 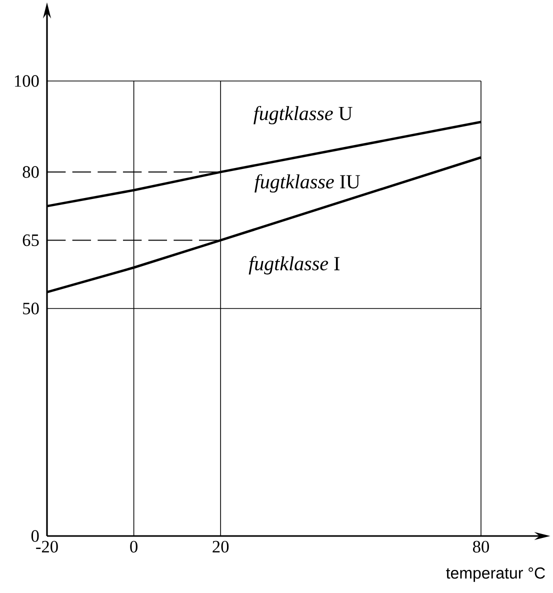 I want to click on x-tick-label: 80, so click(x=480, y=546).